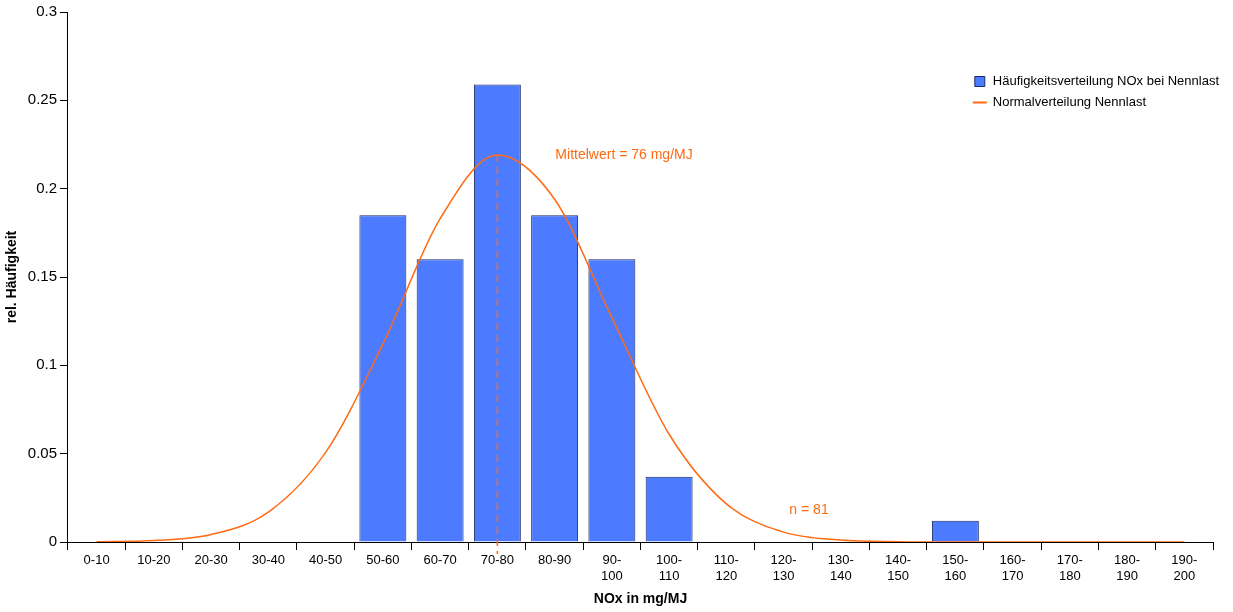 Image resolution: width=1233 pixels, height=612 pixels. I want to click on ref-line-label: Mittelwert = 76 mg/MJ, so click(624, 153).